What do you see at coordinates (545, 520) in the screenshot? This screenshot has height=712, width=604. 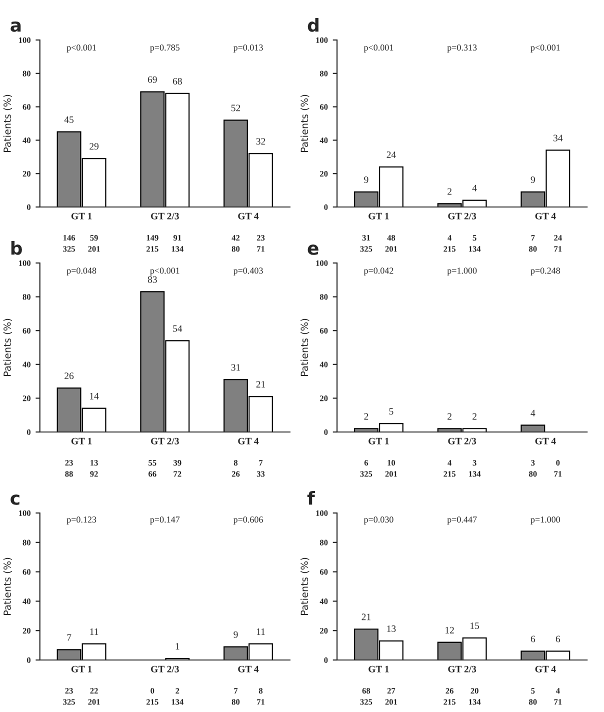 I see `annotation: p=1.000` at bounding box center [545, 520].